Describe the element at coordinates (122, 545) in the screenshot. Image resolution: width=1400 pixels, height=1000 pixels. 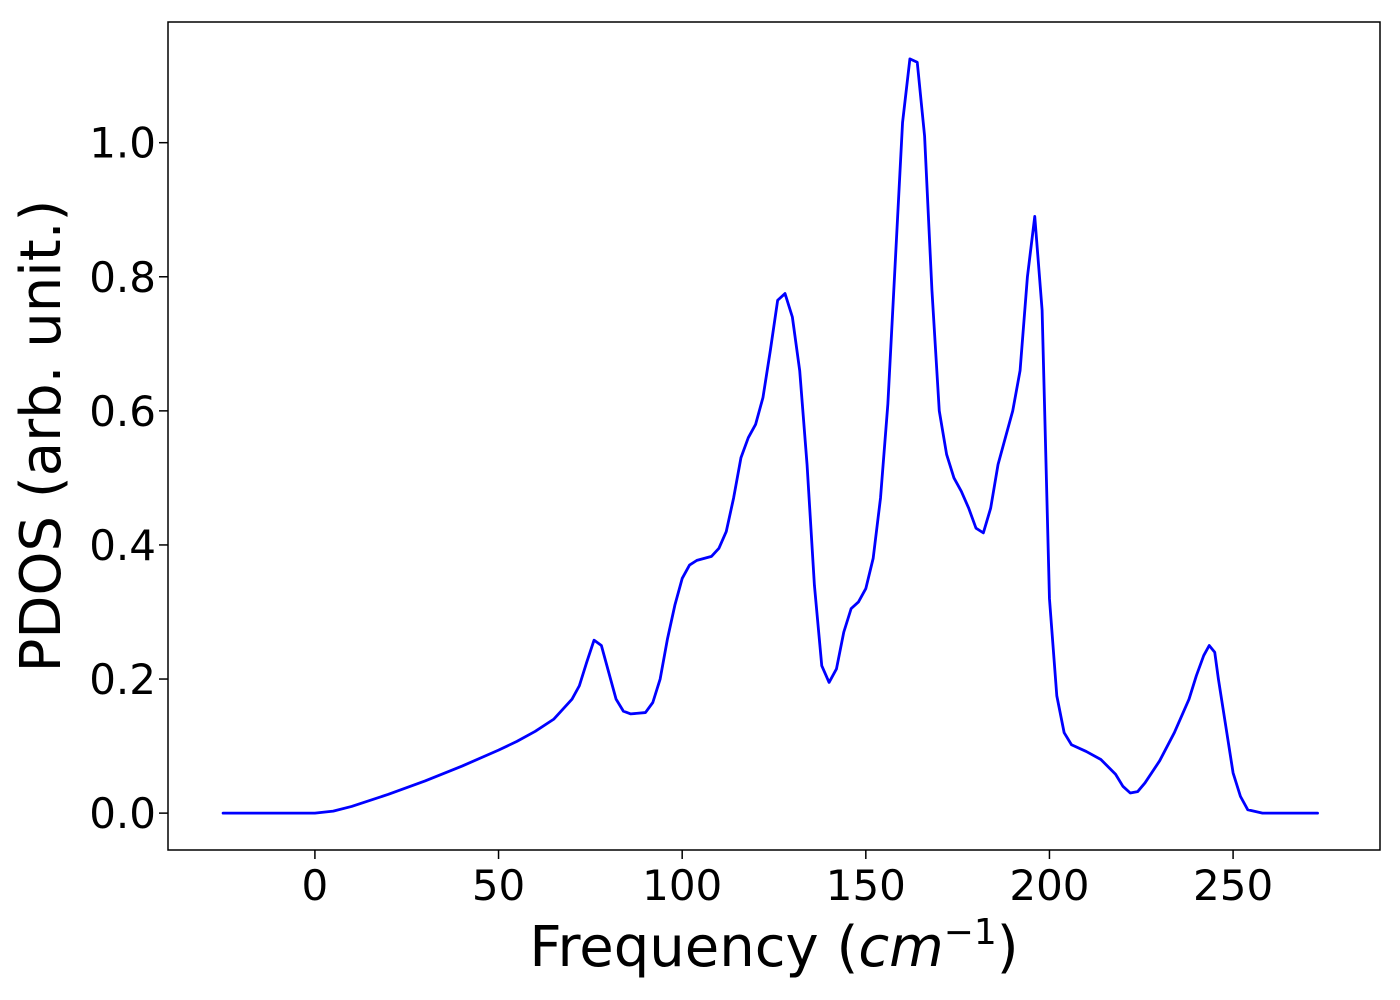
I see `y-tick-label: 0.4` at that location.